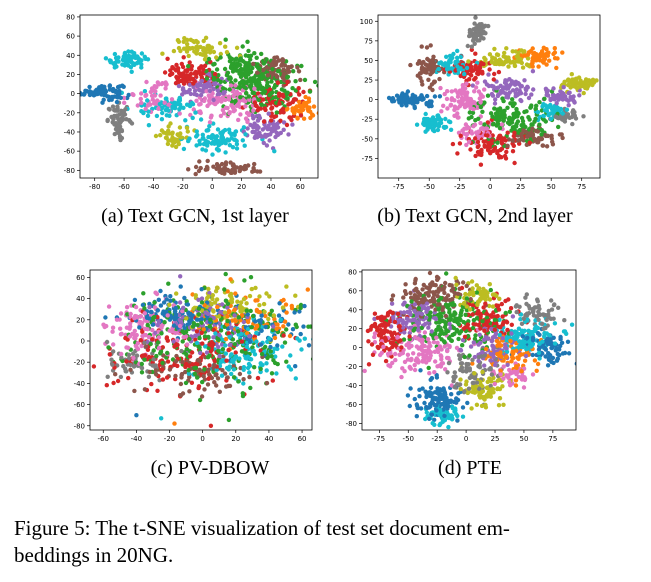 This screenshot has height=582, width=651. What do you see at coordinates (581, 187) in the screenshot?
I see `x-tick-label: 75` at bounding box center [581, 187].